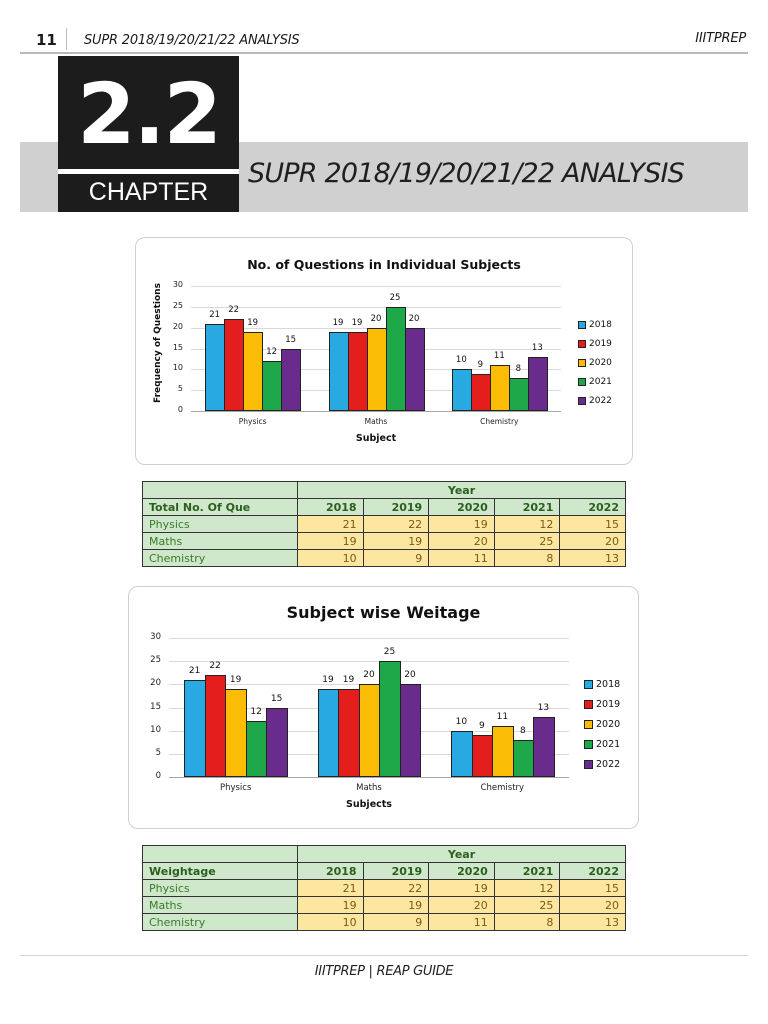 The width and height of the screenshot is (768, 1024). I want to click on chart-title: Subject wise Weitage, so click(383, 612).